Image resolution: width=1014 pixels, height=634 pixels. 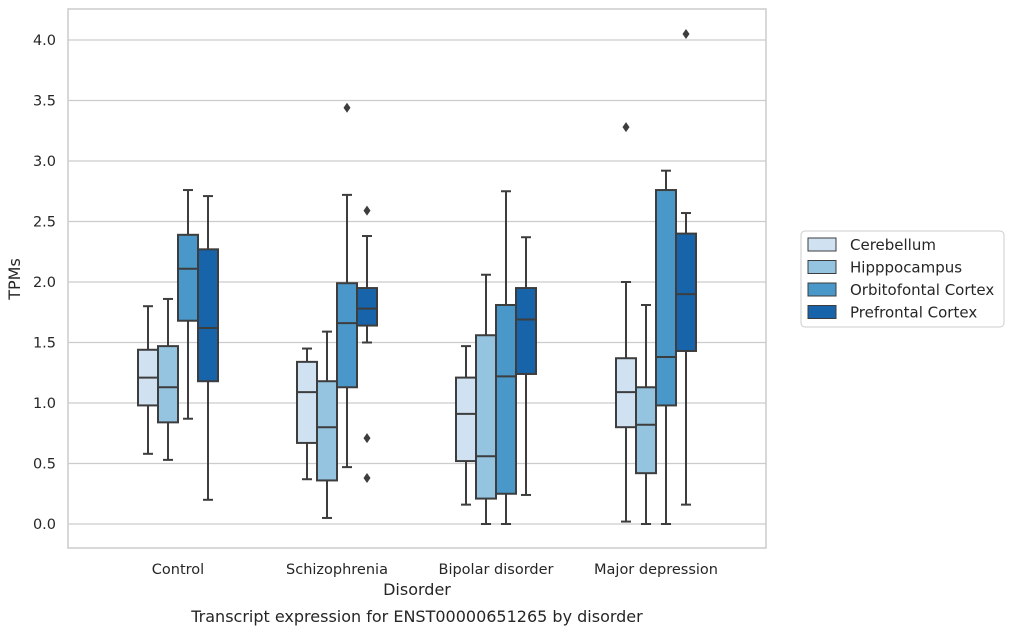 I want to click on y-tick-label: 3.0, so click(x=44, y=162).